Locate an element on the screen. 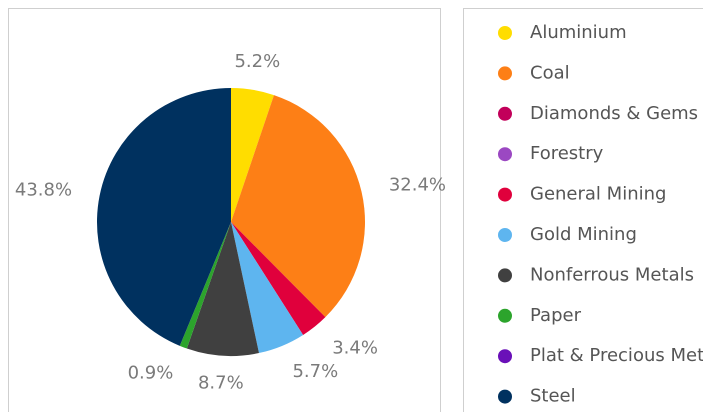 This screenshot has width=703, height=412. legend-label: Coal is located at coordinates (550, 72).